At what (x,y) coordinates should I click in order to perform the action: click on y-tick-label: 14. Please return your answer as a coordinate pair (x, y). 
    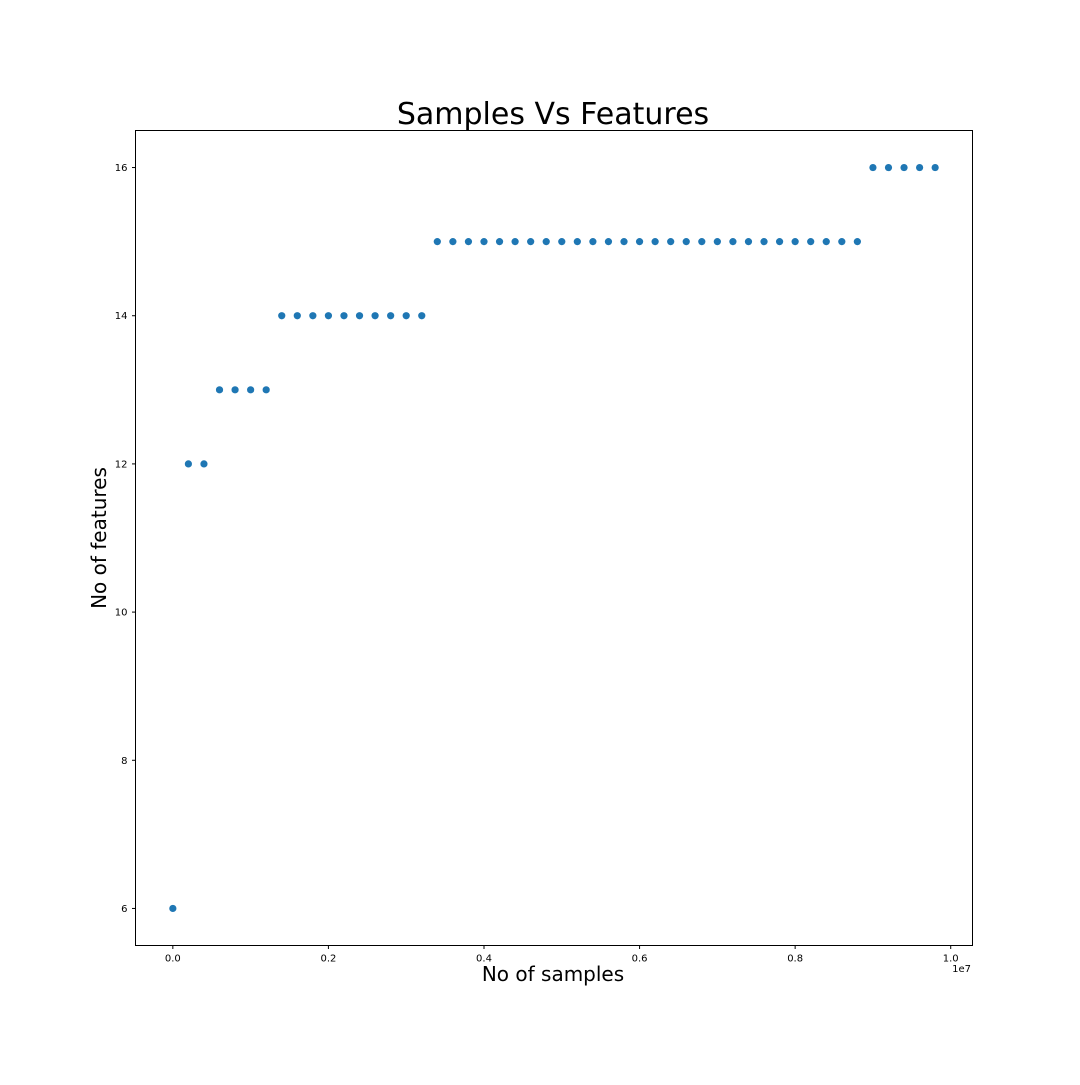
    Looking at the image, I should click on (121, 316).